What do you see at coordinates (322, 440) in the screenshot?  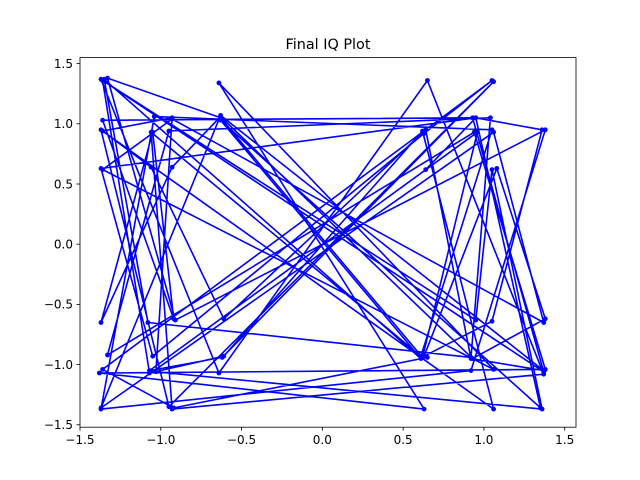 I see `x-tick-label: 0.0` at bounding box center [322, 440].